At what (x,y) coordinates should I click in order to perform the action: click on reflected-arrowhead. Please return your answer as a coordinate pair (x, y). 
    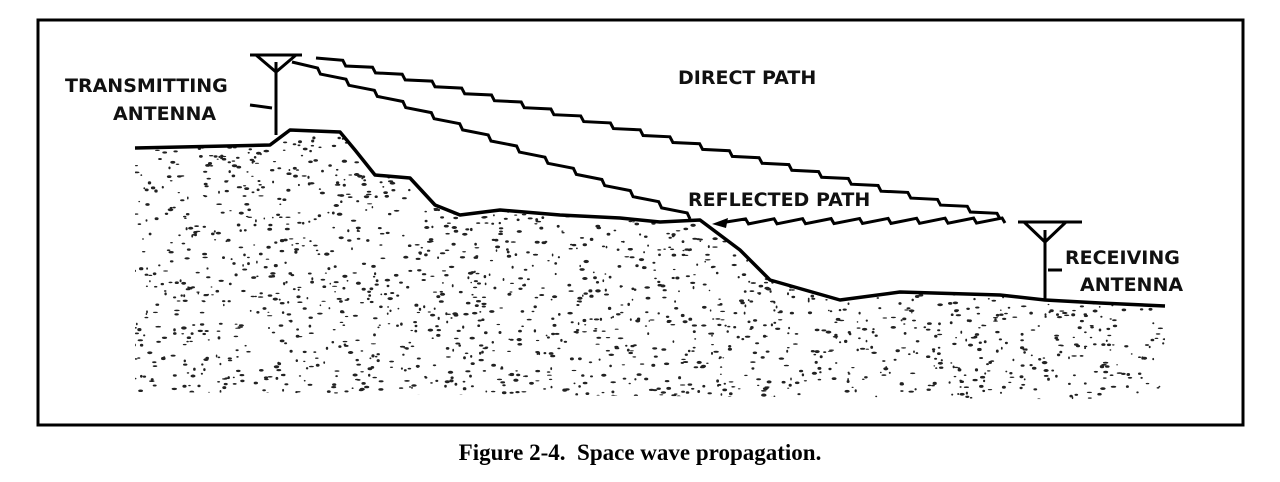
    Looking at the image, I should click on (720, 223).